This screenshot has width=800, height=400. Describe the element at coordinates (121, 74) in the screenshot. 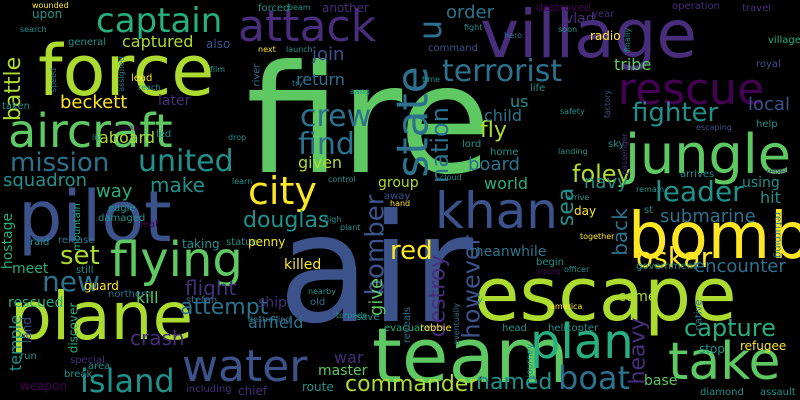

I see `word-assigned: assigned` at that location.